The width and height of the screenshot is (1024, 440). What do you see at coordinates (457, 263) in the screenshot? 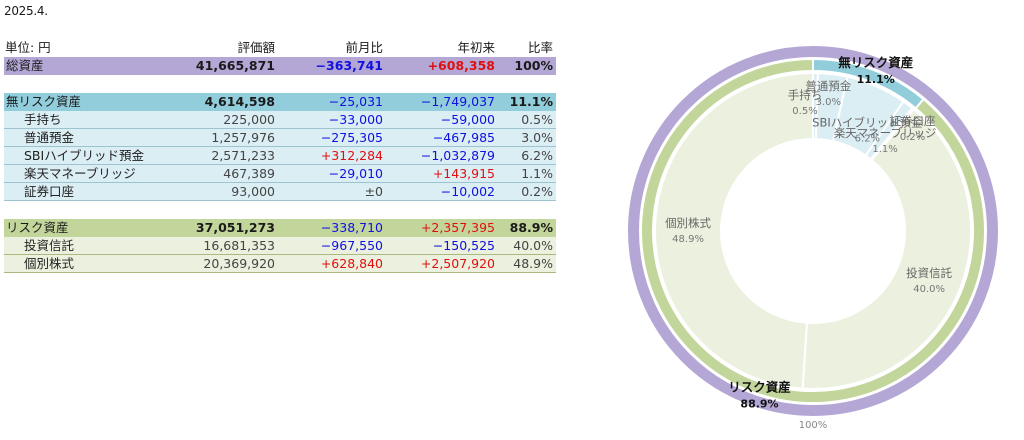
I see `item-ytd: +2,507,920` at bounding box center [457, 263].